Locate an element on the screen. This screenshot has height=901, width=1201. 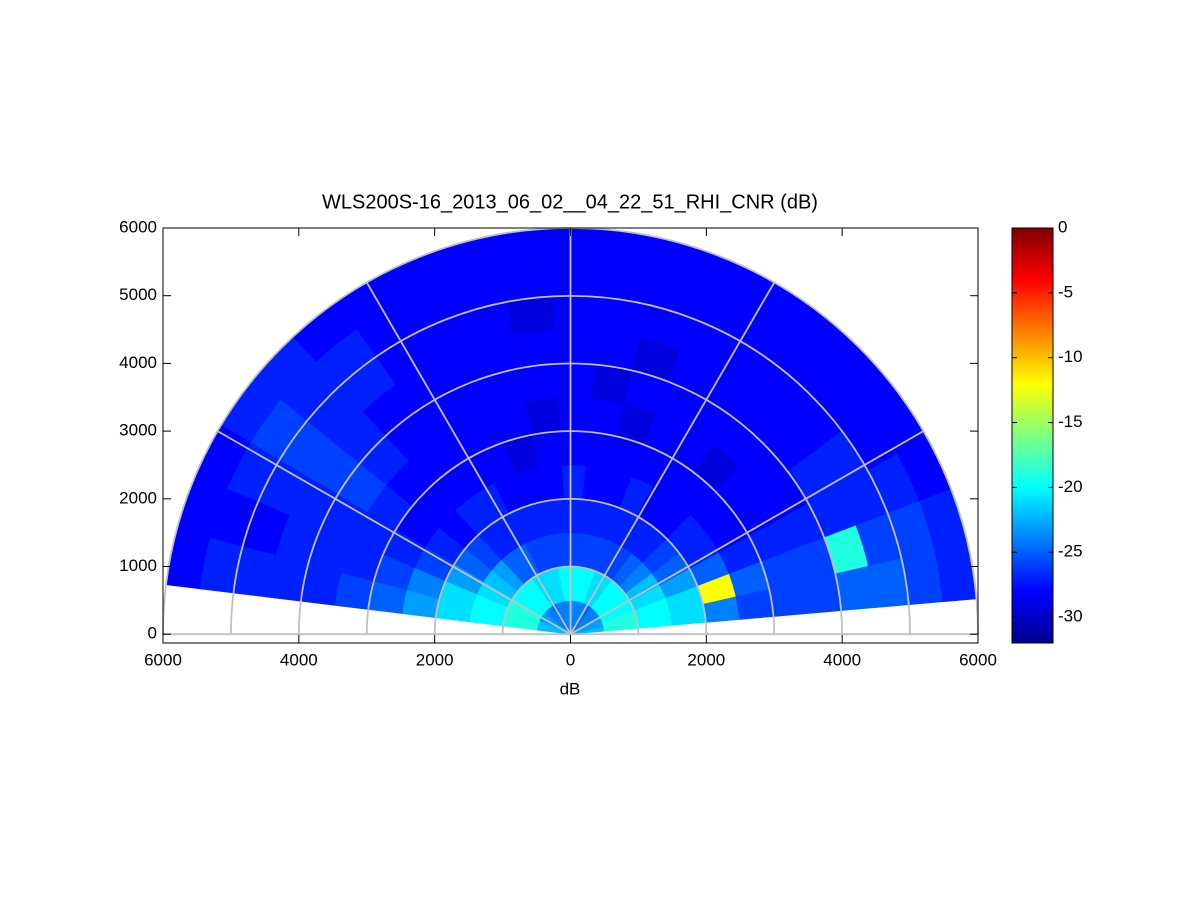
colorbar-tick-label: -25 is located at coordinates (1070, 551).